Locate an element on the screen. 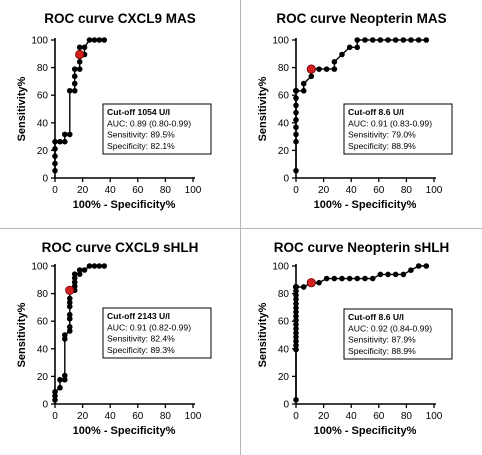  specificity-text: Specificity: 82.1% is located at coordinates (141, 146).